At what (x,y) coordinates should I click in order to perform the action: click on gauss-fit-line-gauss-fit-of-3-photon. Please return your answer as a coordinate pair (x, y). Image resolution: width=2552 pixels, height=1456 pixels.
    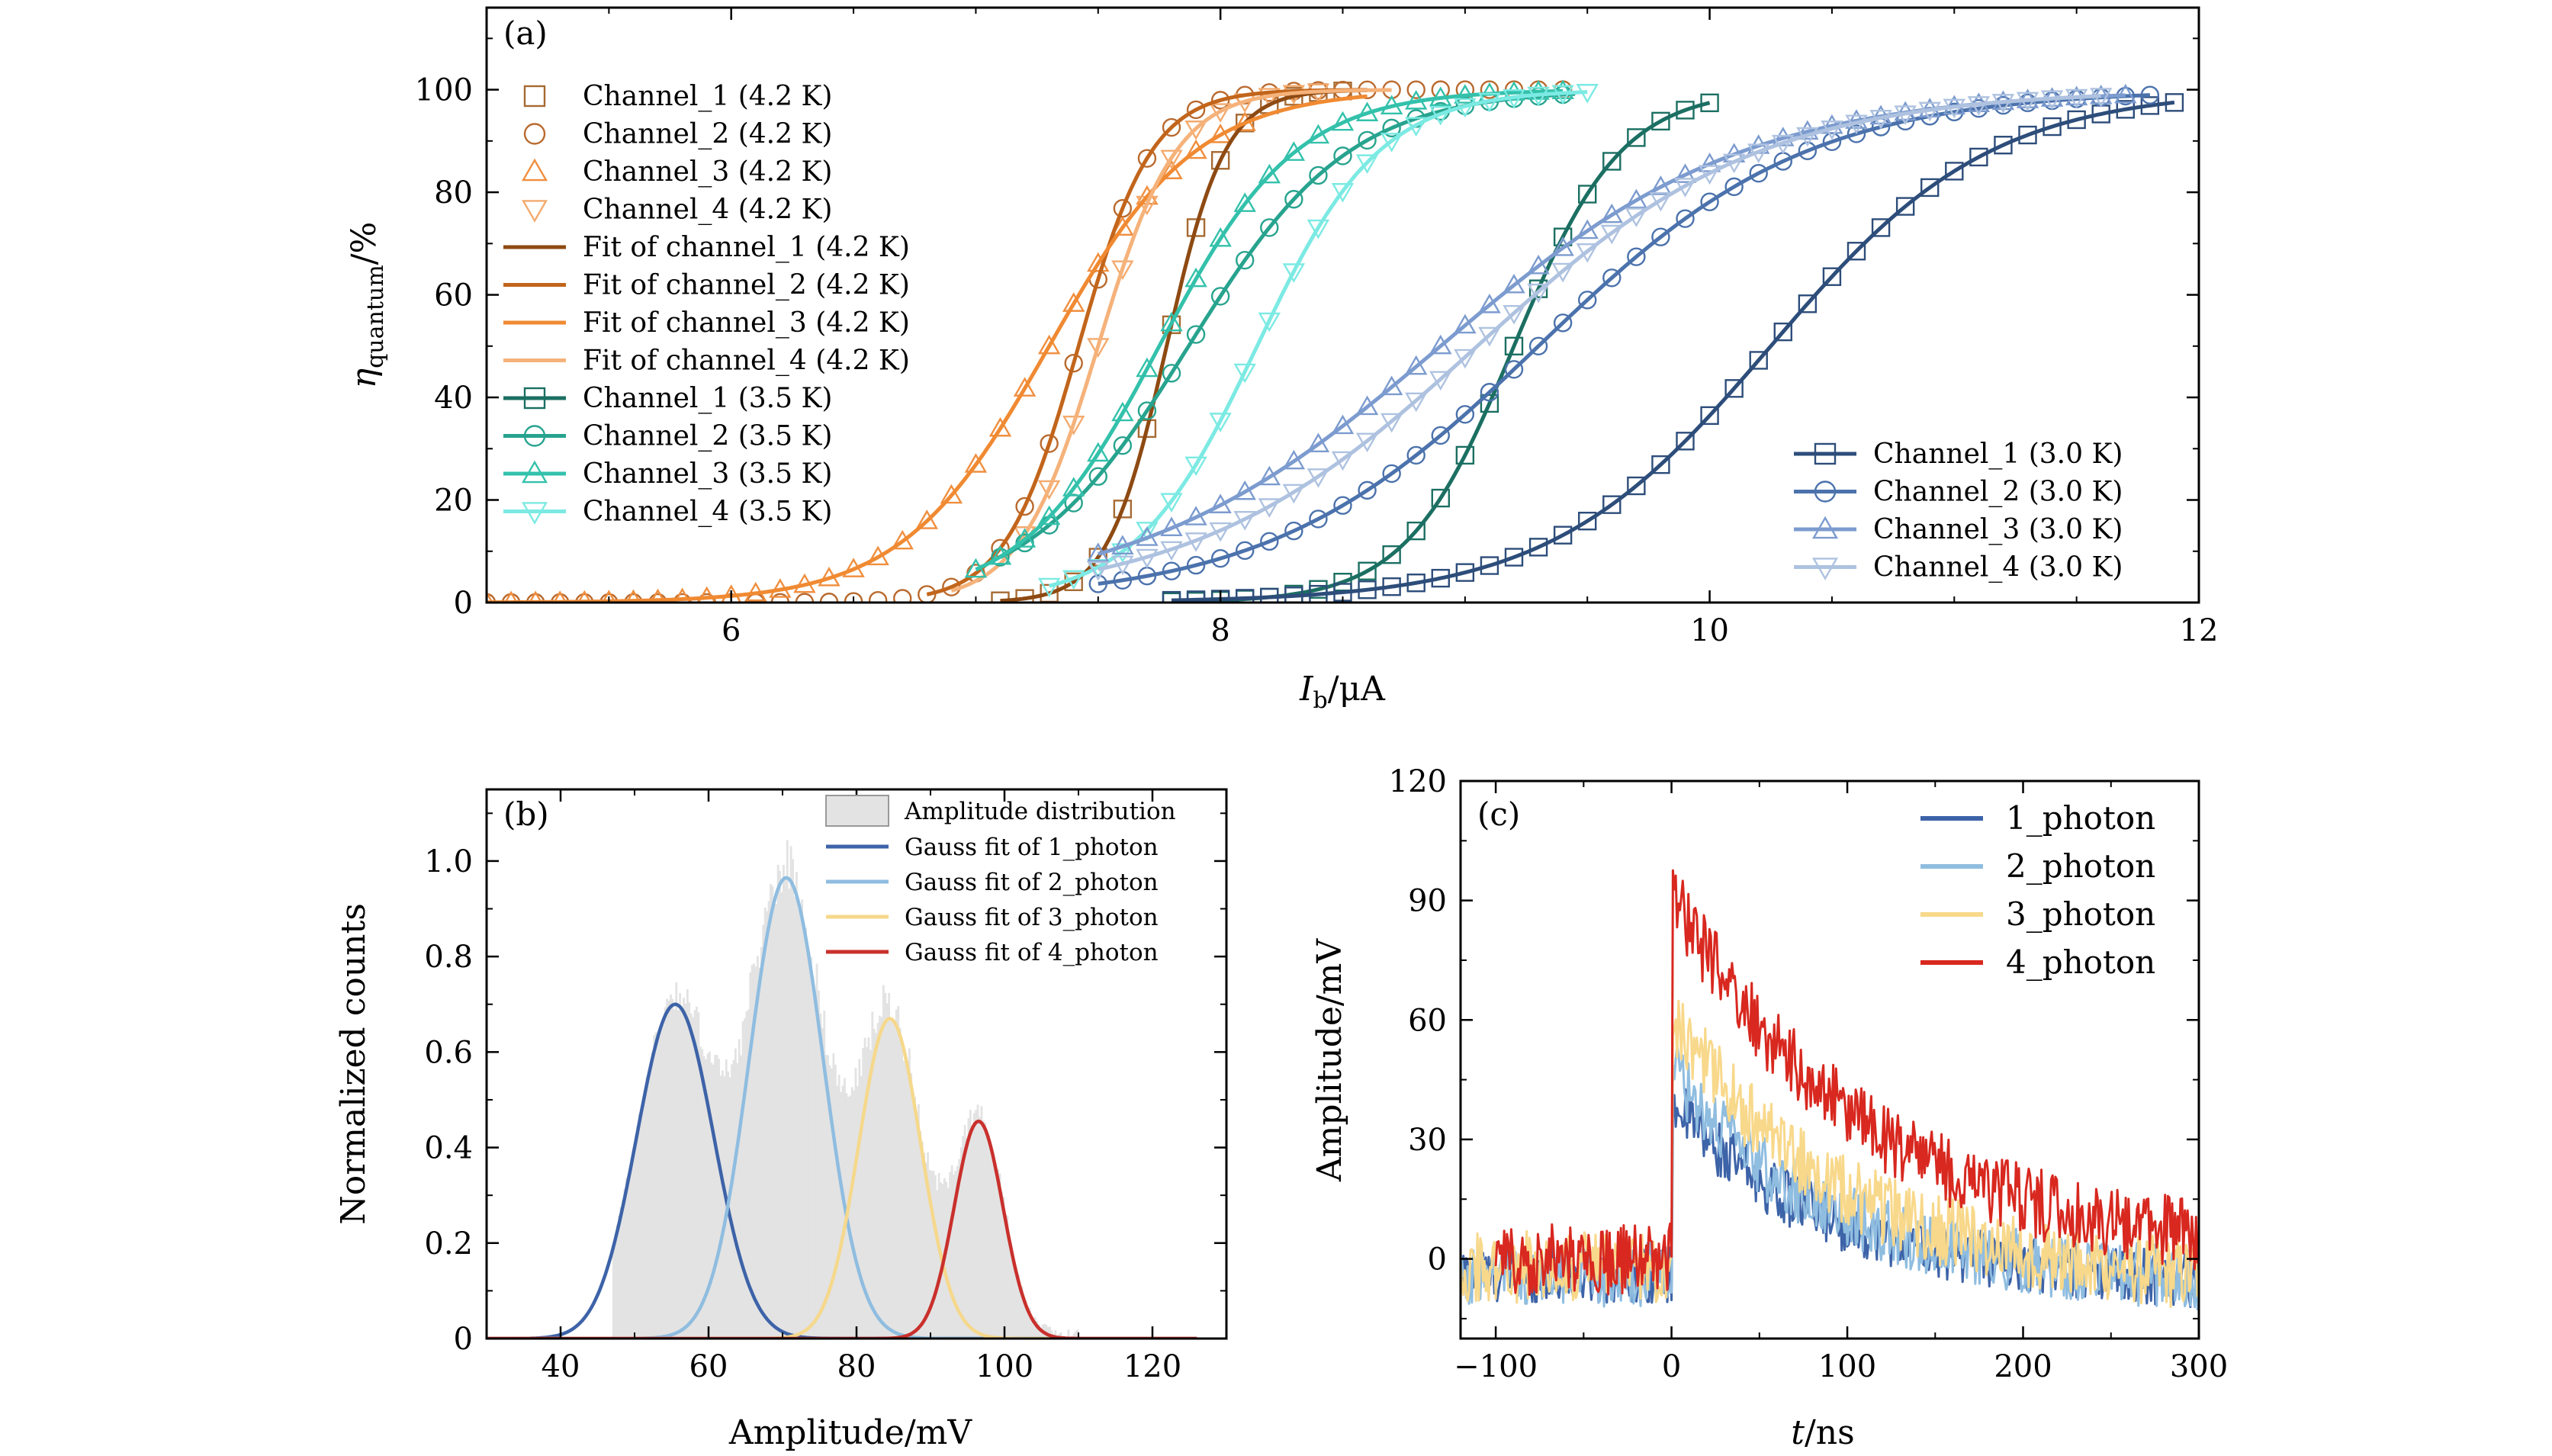
    Looking at the image, I should click on (842, 1178).